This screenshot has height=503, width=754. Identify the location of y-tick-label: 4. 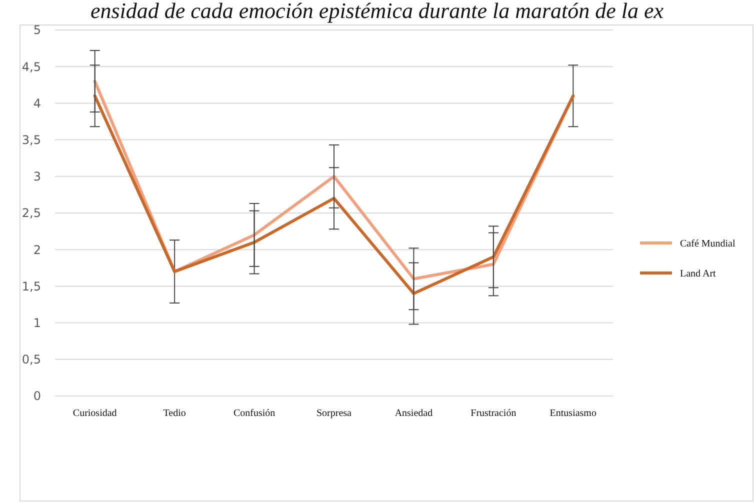
(37, 103).